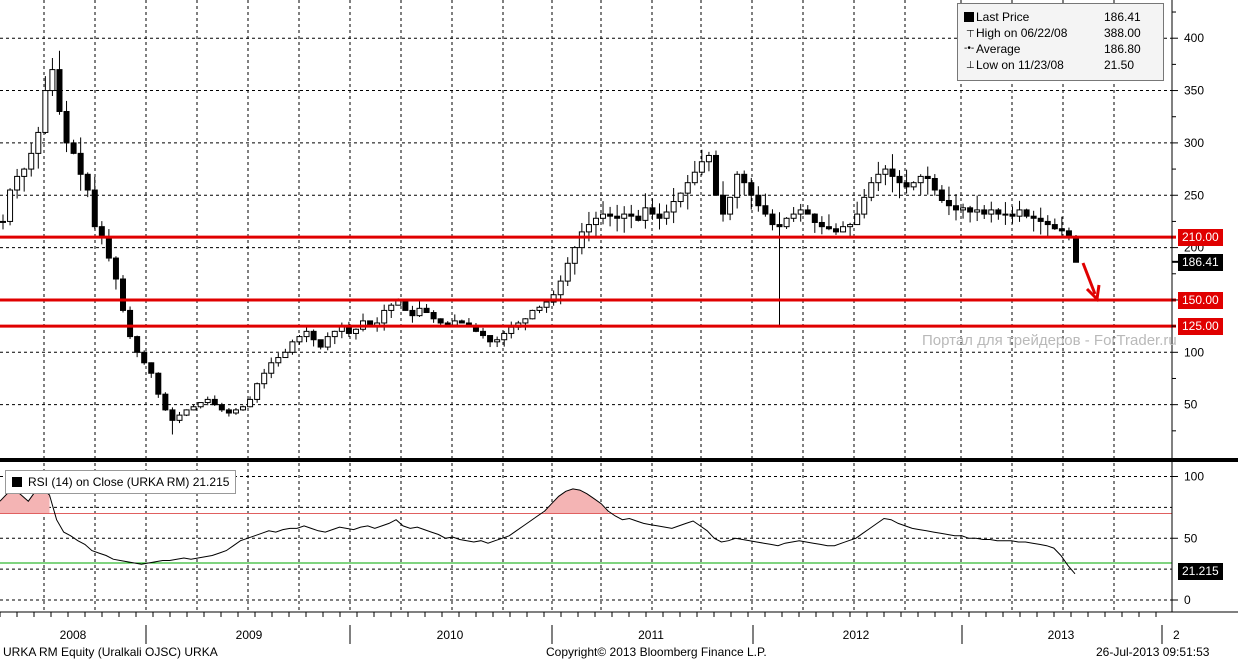 The height and width of the screenshot is (661, 1238). I want to click on x-tick-label: 2012, so click(856, 635).